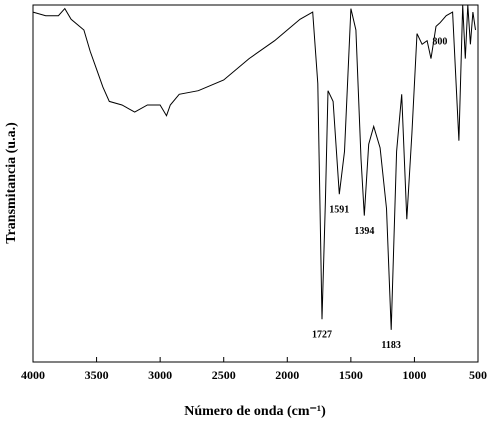 The width and height of the screenshot is (489, 426). I want to click on peak-label: 1394, so click(364, 231).